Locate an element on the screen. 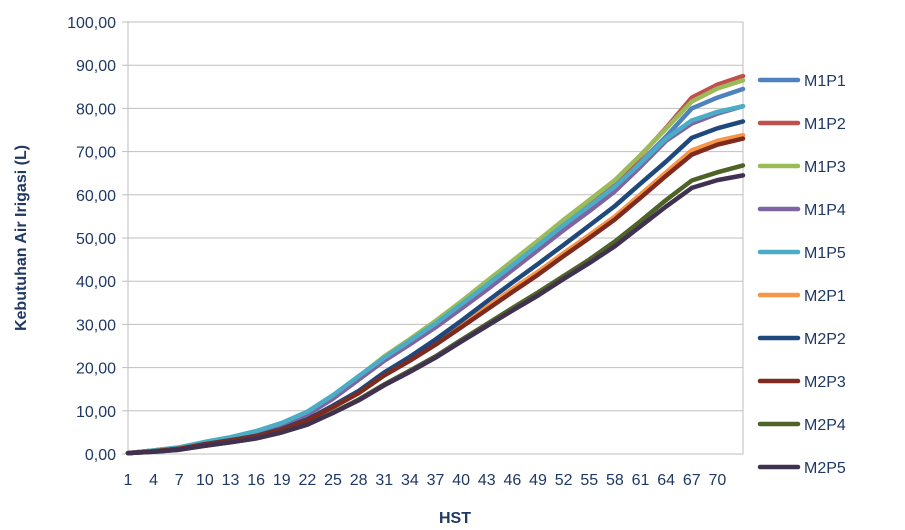  x-tick-label: 22 is located at coordinates (307, 480).